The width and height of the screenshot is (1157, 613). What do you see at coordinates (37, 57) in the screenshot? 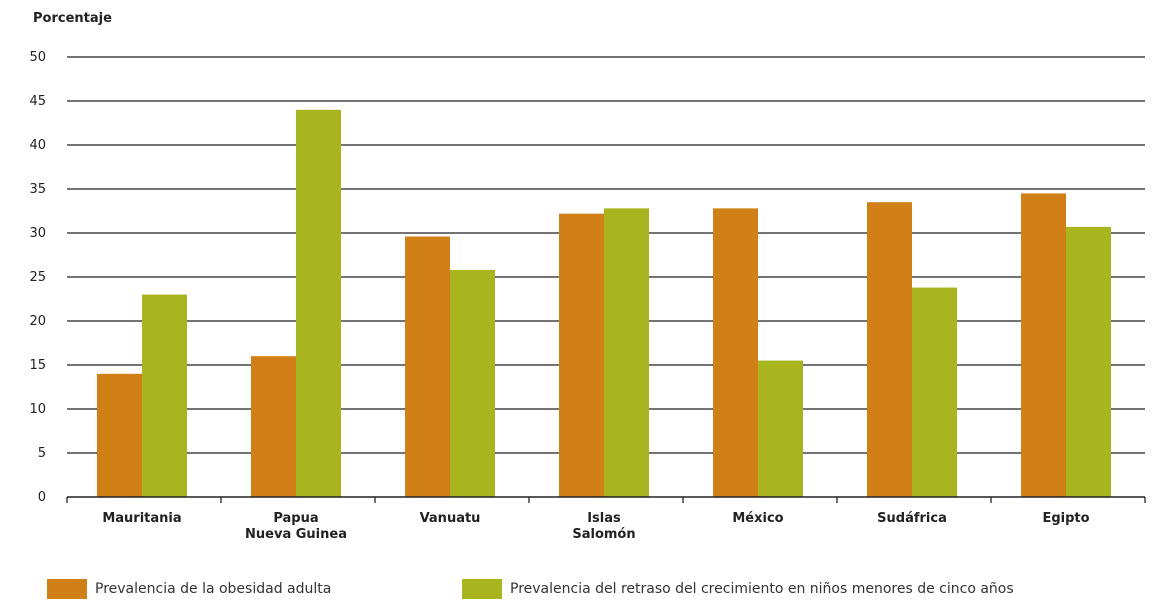
I see `y-tick-label: 50` at bounding box center [37, 57].